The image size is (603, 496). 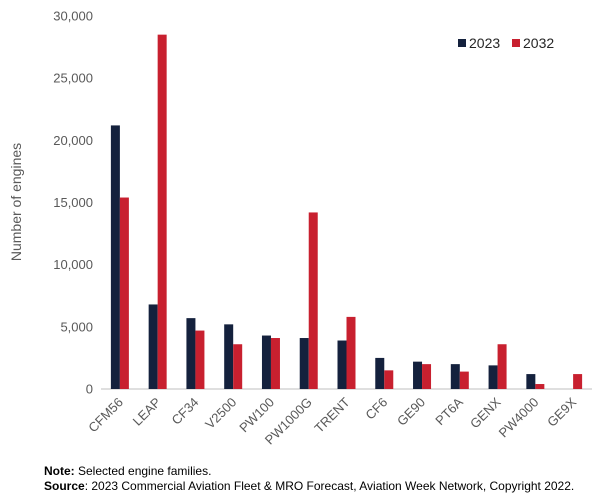 What do you see at coordinates (153, 346) in the screenshot?
I see `bar-2023-leap` at bounding box center [153, 346].